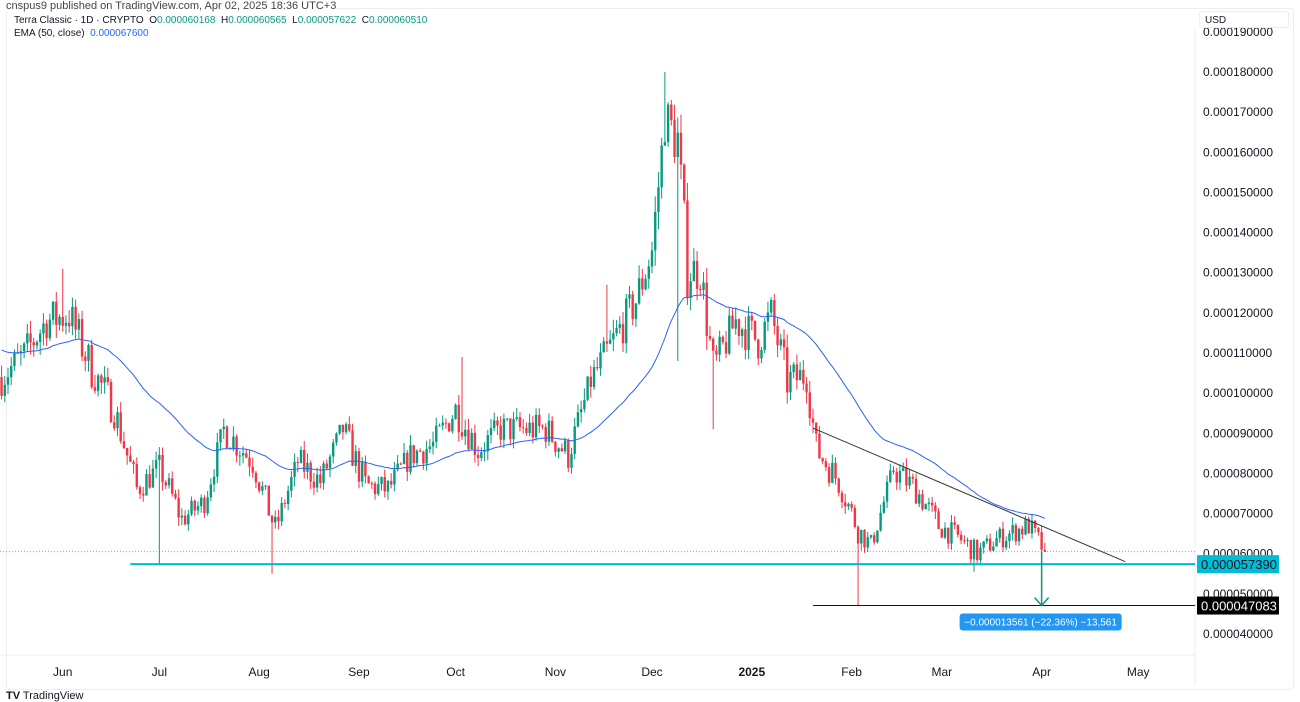 Image resolution: width=1300 pixels, height=702 pixels. I want to click on time-tick: Mar, so click(941, 672).